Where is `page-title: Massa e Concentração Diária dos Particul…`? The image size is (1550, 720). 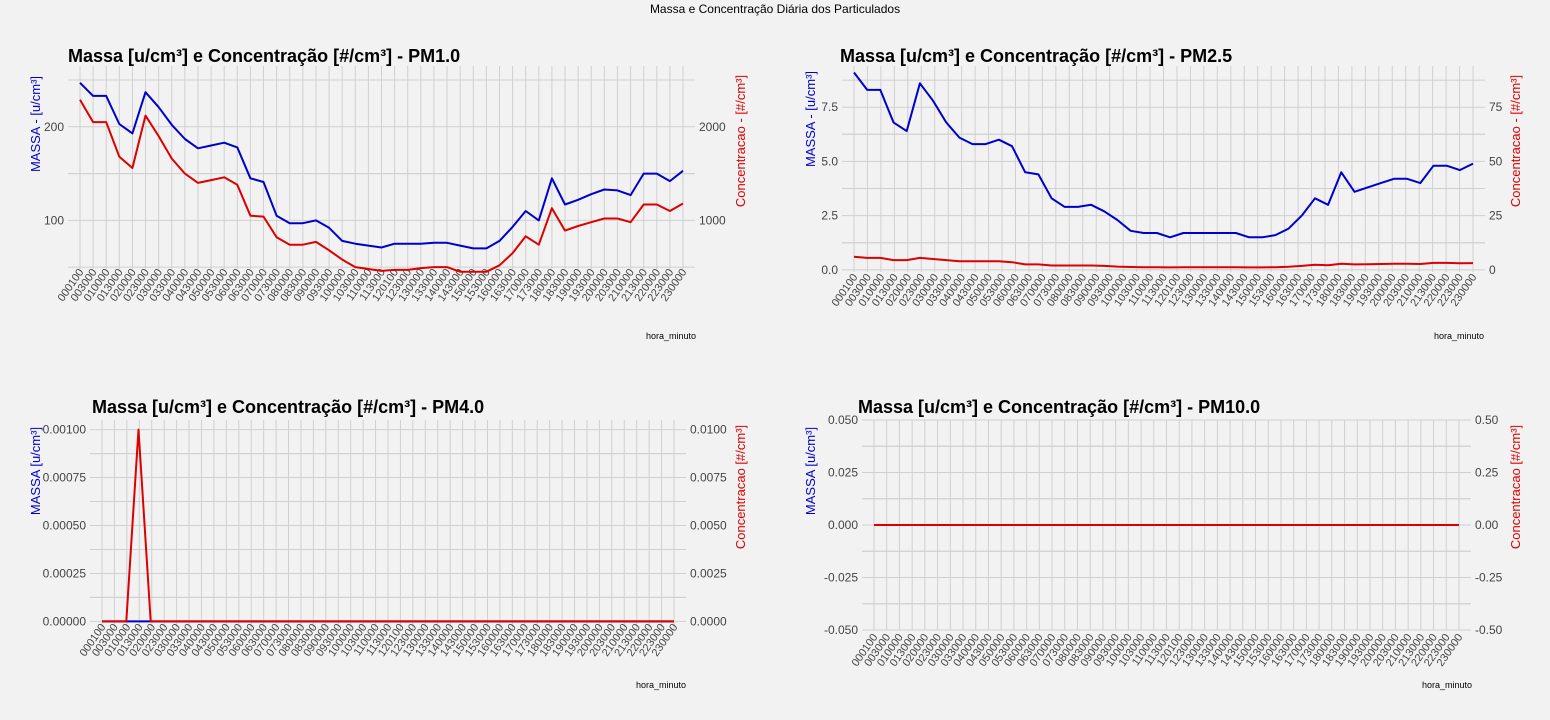
page-title: Massa e Concentração Diária dos Particul… is located at coordinates (775, 9).